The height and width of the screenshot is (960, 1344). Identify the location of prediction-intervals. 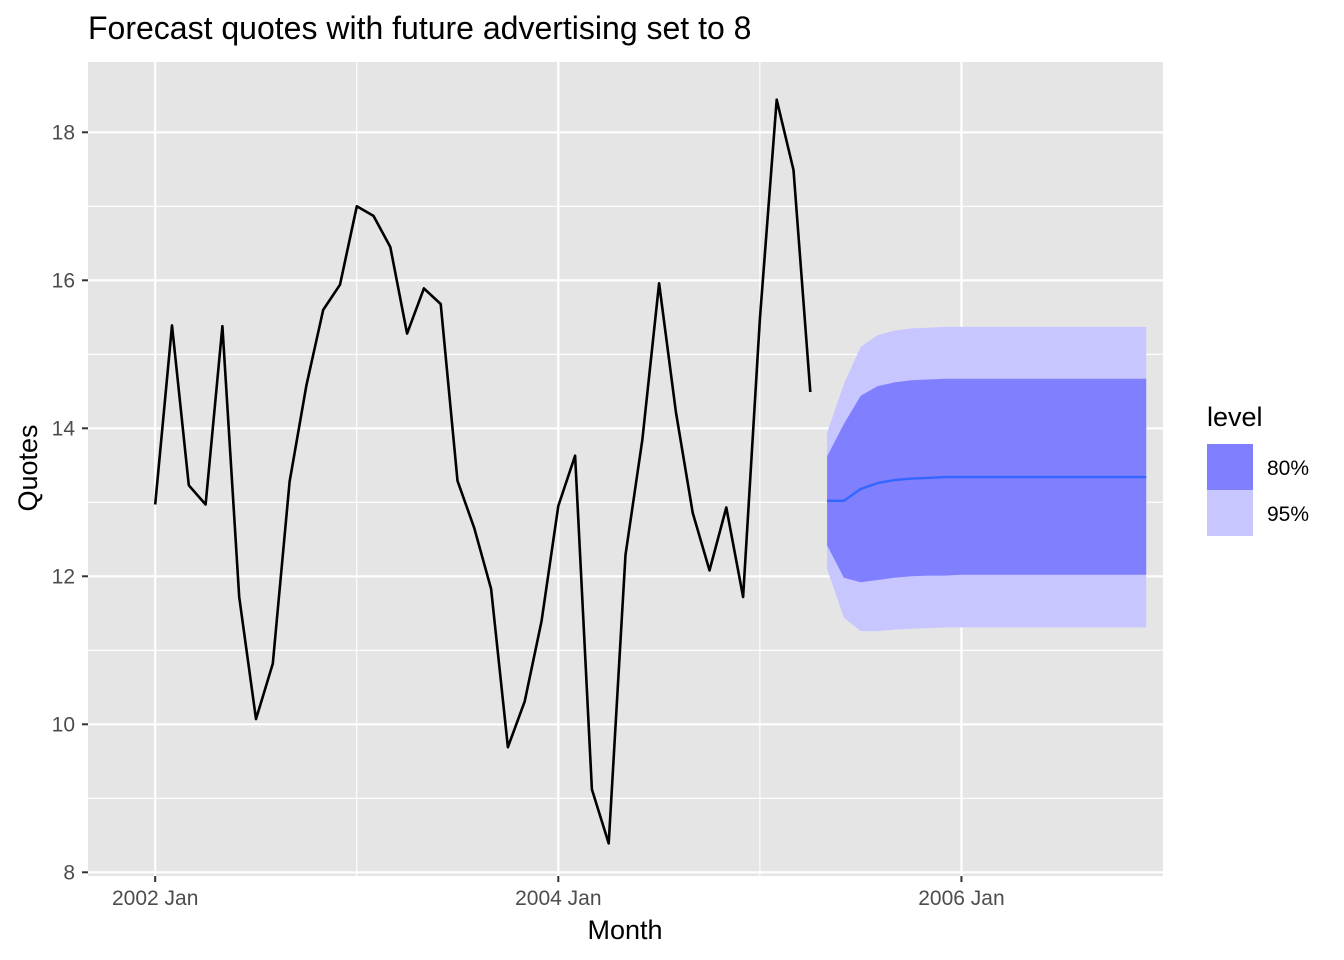
(987, 479).